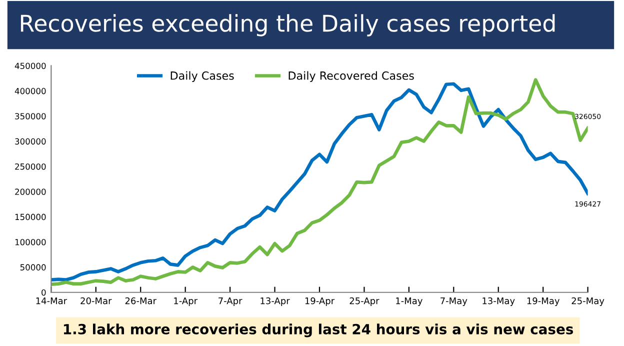  What do you see at coordinates (44, 292) in the screenshot?
I see `y-tick-label: 0` at bounding box center [44, 292].